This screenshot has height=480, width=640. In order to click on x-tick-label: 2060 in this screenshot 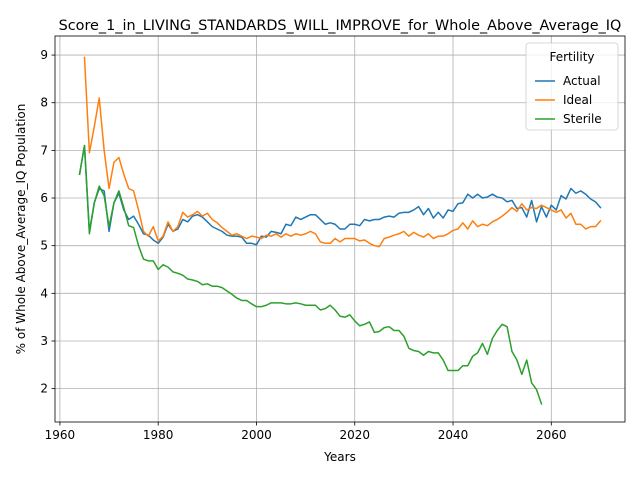, I will do `click(551, 435)`.